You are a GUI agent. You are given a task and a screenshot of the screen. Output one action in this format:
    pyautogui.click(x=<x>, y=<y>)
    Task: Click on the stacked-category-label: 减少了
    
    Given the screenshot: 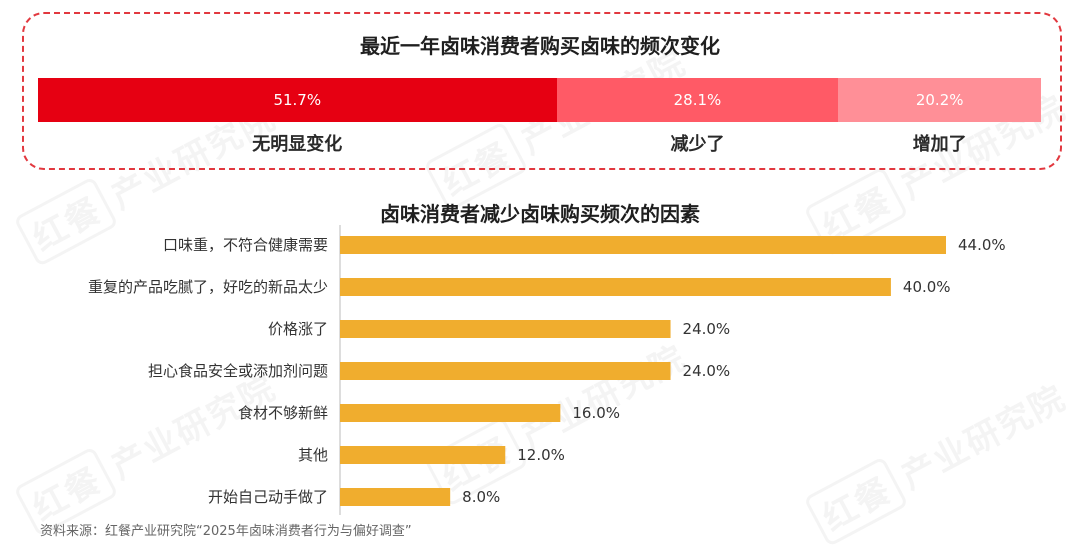 What is the action you would take?
    pyautogui.click(x=697, y=144)
    